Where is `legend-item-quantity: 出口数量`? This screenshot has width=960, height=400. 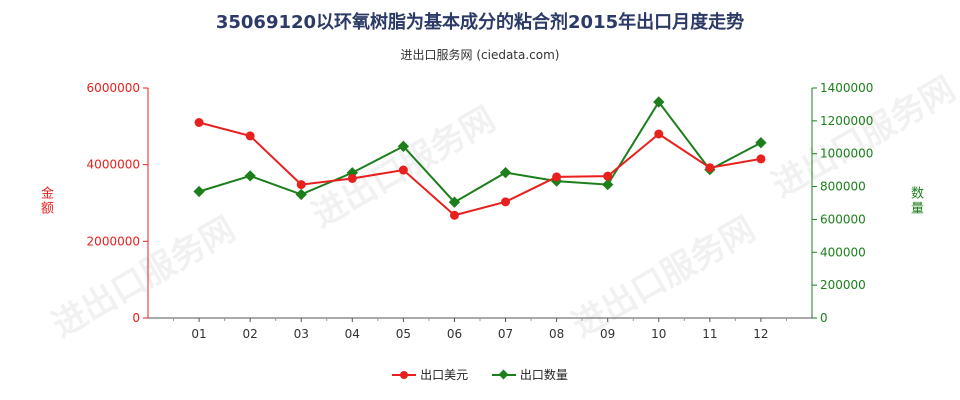
legend-item-quantity: 出口数量 is located at coordinates (529, 374).